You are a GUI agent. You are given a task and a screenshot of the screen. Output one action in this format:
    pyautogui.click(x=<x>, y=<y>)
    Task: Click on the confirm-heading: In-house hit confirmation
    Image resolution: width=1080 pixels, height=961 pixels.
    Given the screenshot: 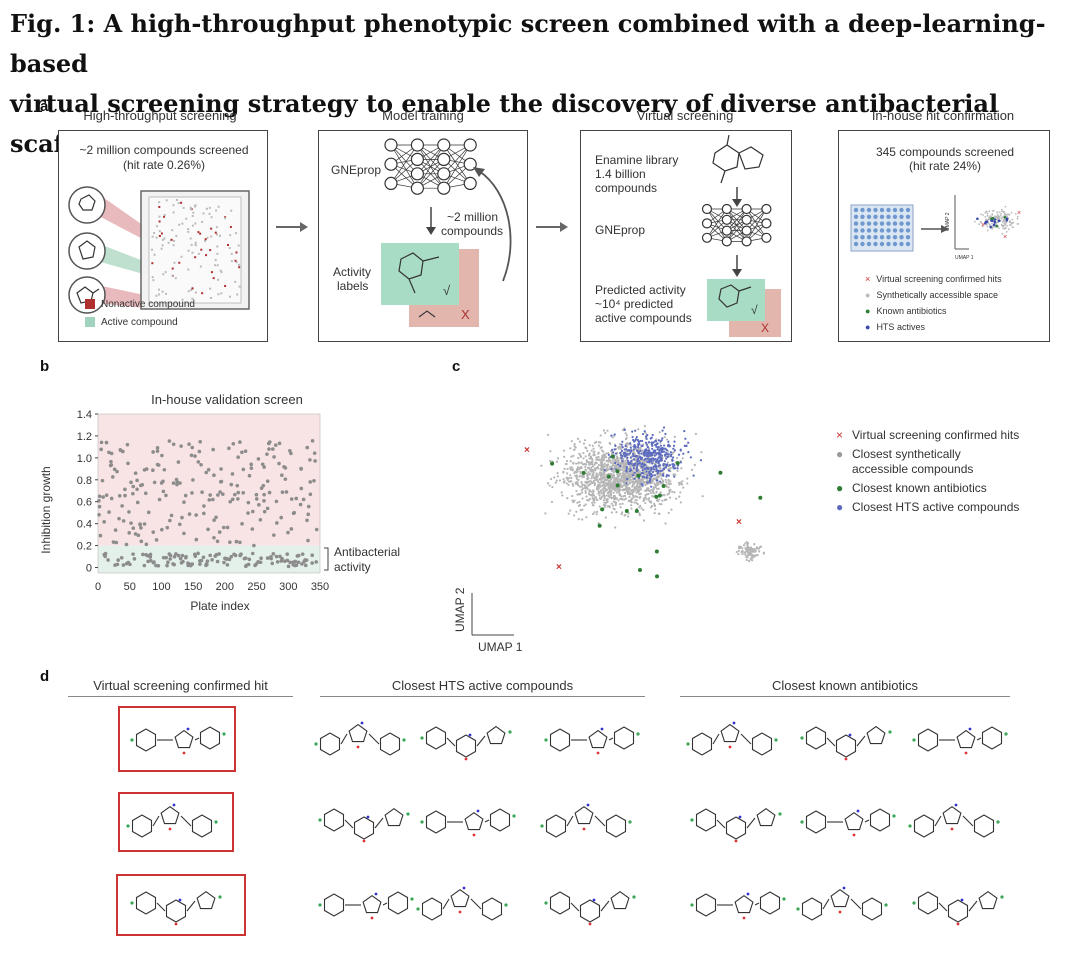 What is the action you would take?
    pyautogui.click(x=943, y=115)
    